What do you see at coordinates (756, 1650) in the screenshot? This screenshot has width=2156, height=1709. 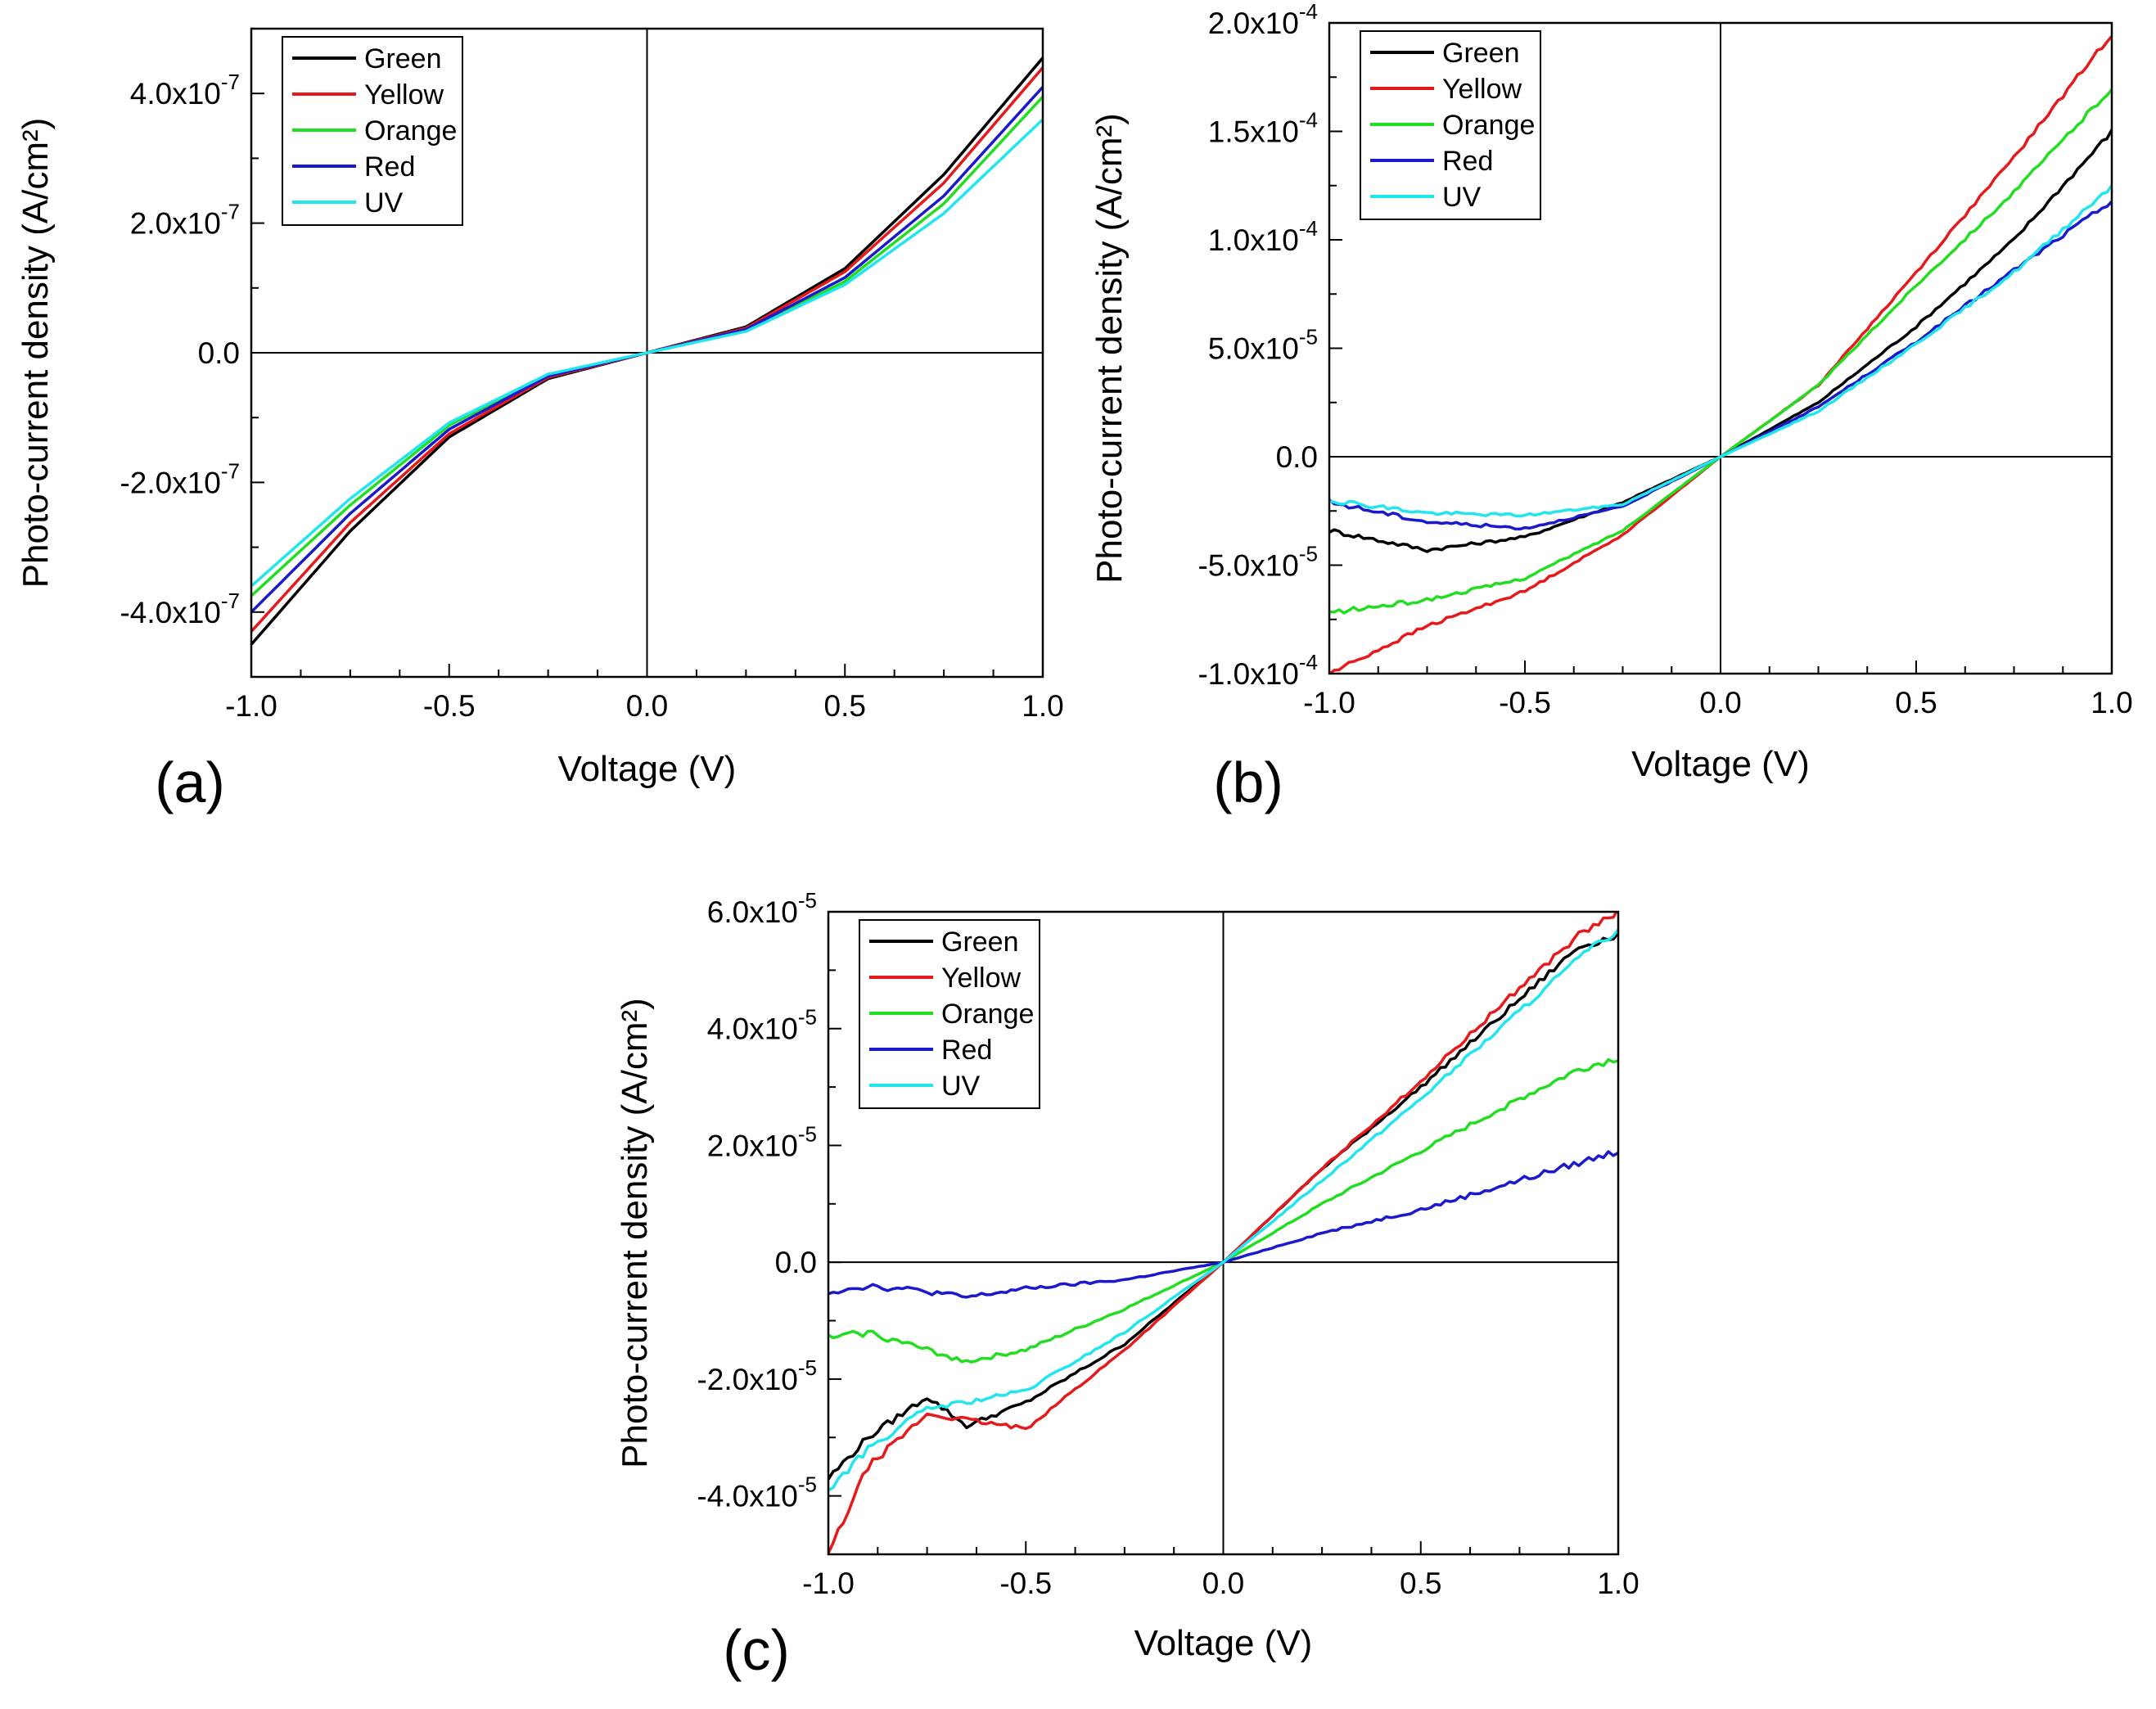 I see `panel-label: (c)` at bounding box center [756, 1650].